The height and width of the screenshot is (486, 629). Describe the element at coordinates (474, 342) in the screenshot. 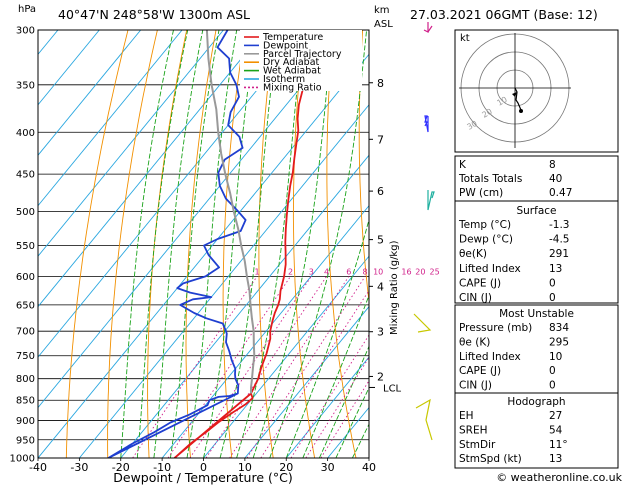

I see `unstable-row-1-label: θe (K)` at that location.